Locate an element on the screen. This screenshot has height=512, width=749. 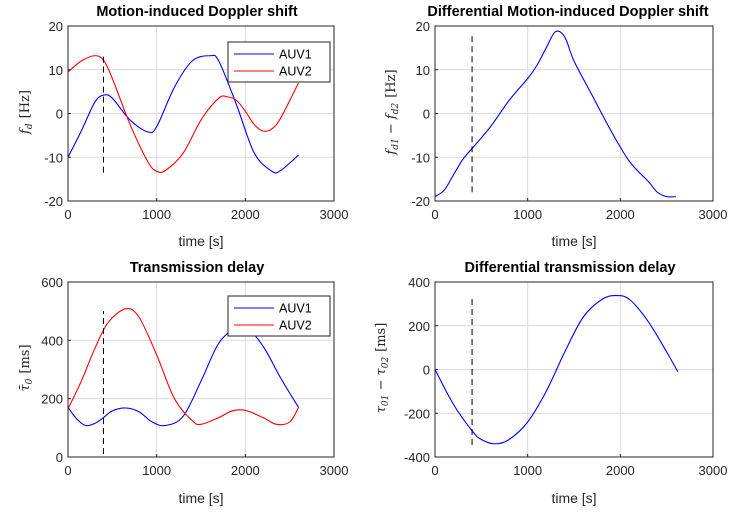
series-line-auv2 is located at coordinates (183, 114).